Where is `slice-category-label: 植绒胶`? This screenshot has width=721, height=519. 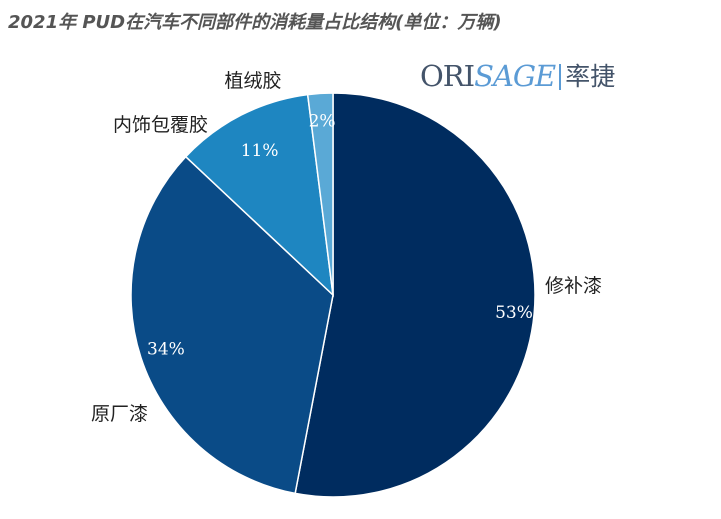 slice-category-label: 植绒胶 is located at coordinates (252, 81).